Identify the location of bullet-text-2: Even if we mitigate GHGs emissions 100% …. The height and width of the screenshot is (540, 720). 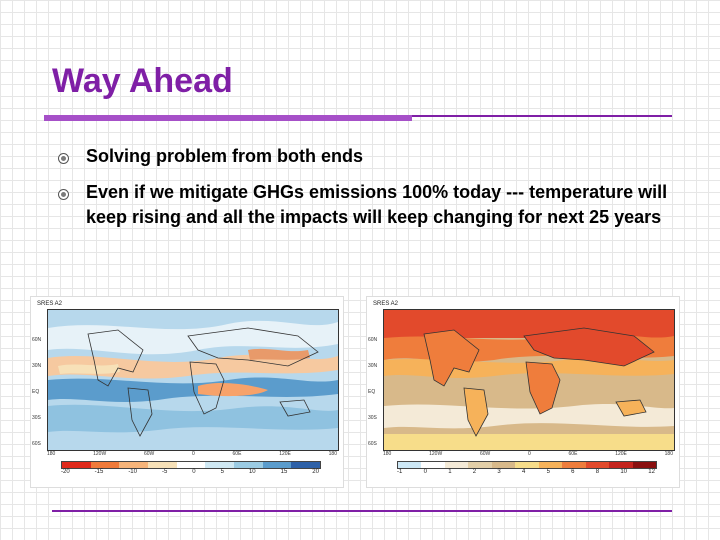
(377, 204).